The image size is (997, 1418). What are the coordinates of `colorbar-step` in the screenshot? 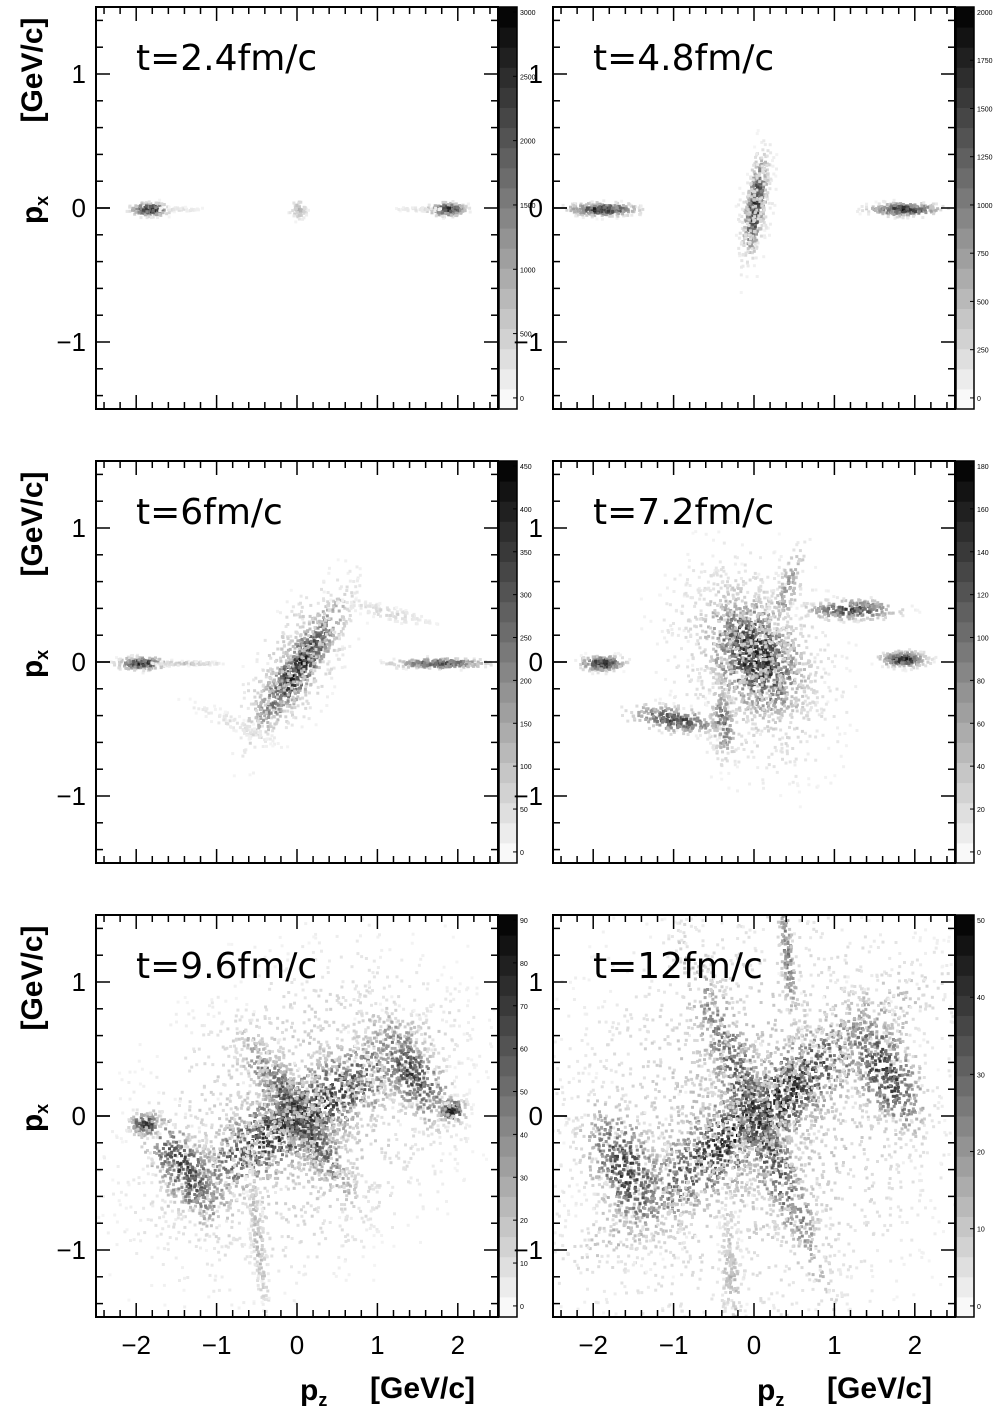 It's located at (508, 632).